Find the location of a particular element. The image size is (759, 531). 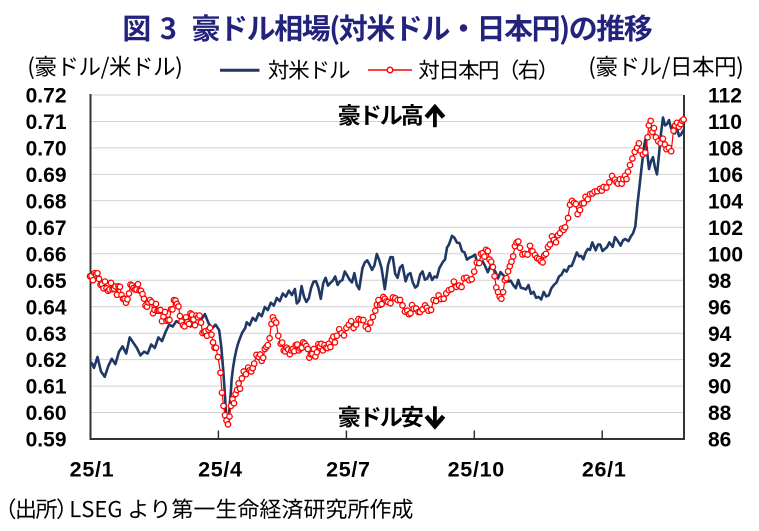

svg-text: 92 is located at coordinates (719, 360).